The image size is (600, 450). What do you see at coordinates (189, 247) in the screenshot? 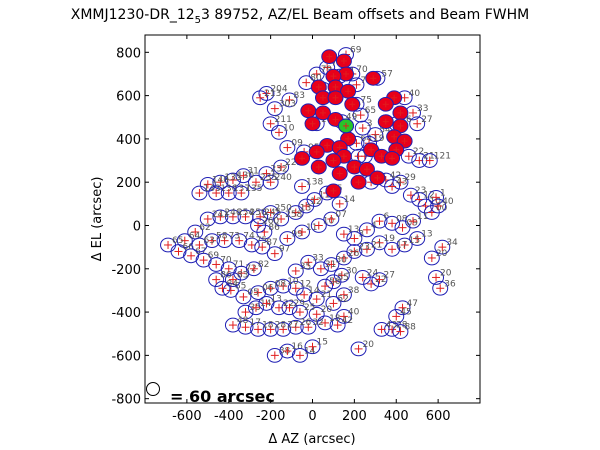
I see `beam-id-label: 66` at bounding box center [189, 247].